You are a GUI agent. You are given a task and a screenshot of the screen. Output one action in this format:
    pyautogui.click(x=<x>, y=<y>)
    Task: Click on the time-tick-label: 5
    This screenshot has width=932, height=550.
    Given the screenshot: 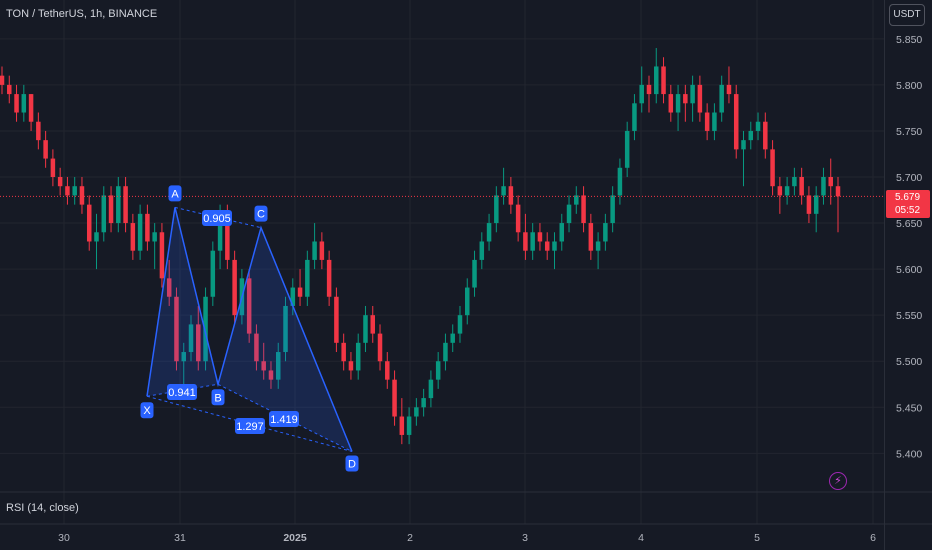 What is the action you would take?
    pyautogui.click(x=757, y=538)
    